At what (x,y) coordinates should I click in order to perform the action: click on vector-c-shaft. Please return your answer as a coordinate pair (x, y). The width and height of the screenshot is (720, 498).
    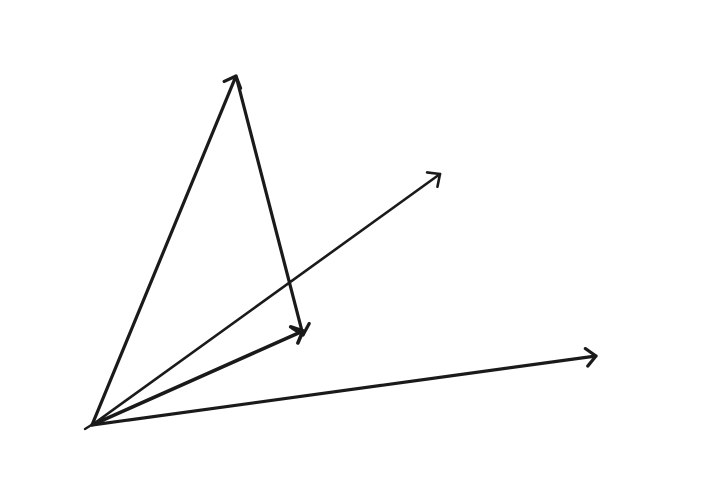
    Looking at the image, I should click on (197, 378).